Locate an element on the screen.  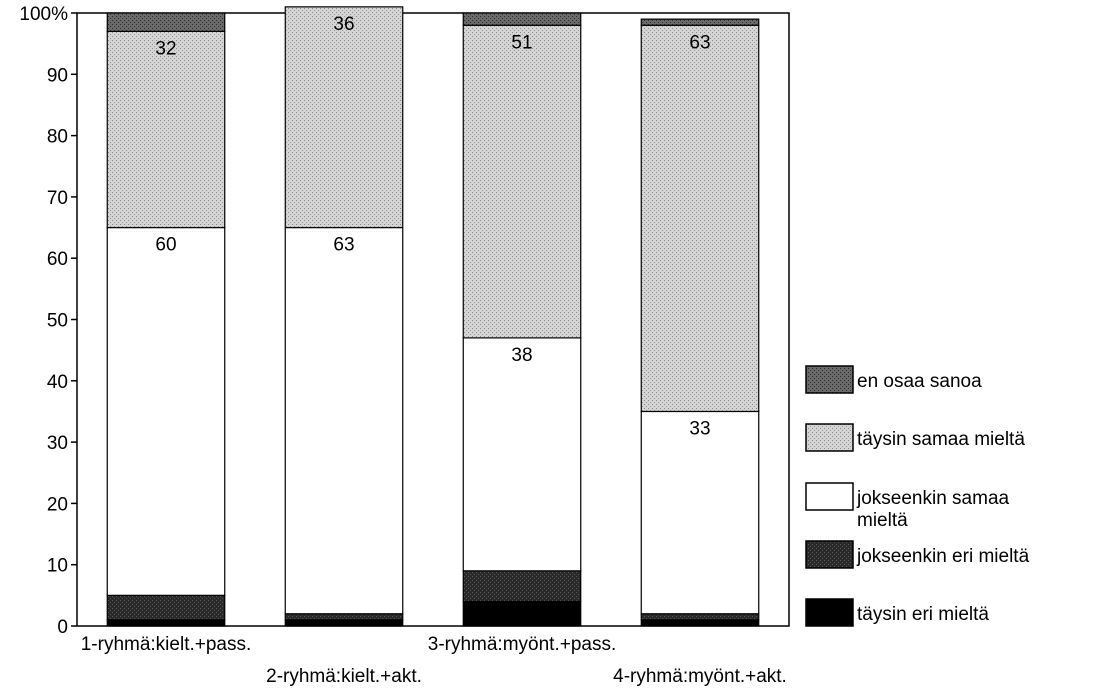
data-label: 60 is located at coordinates (165, 245).